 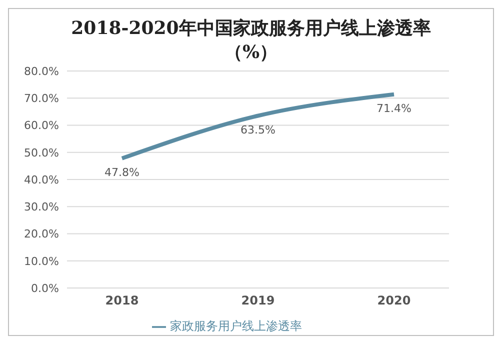 I want to click on y-tick-label: 30.0%, so click(x=41, y=207).